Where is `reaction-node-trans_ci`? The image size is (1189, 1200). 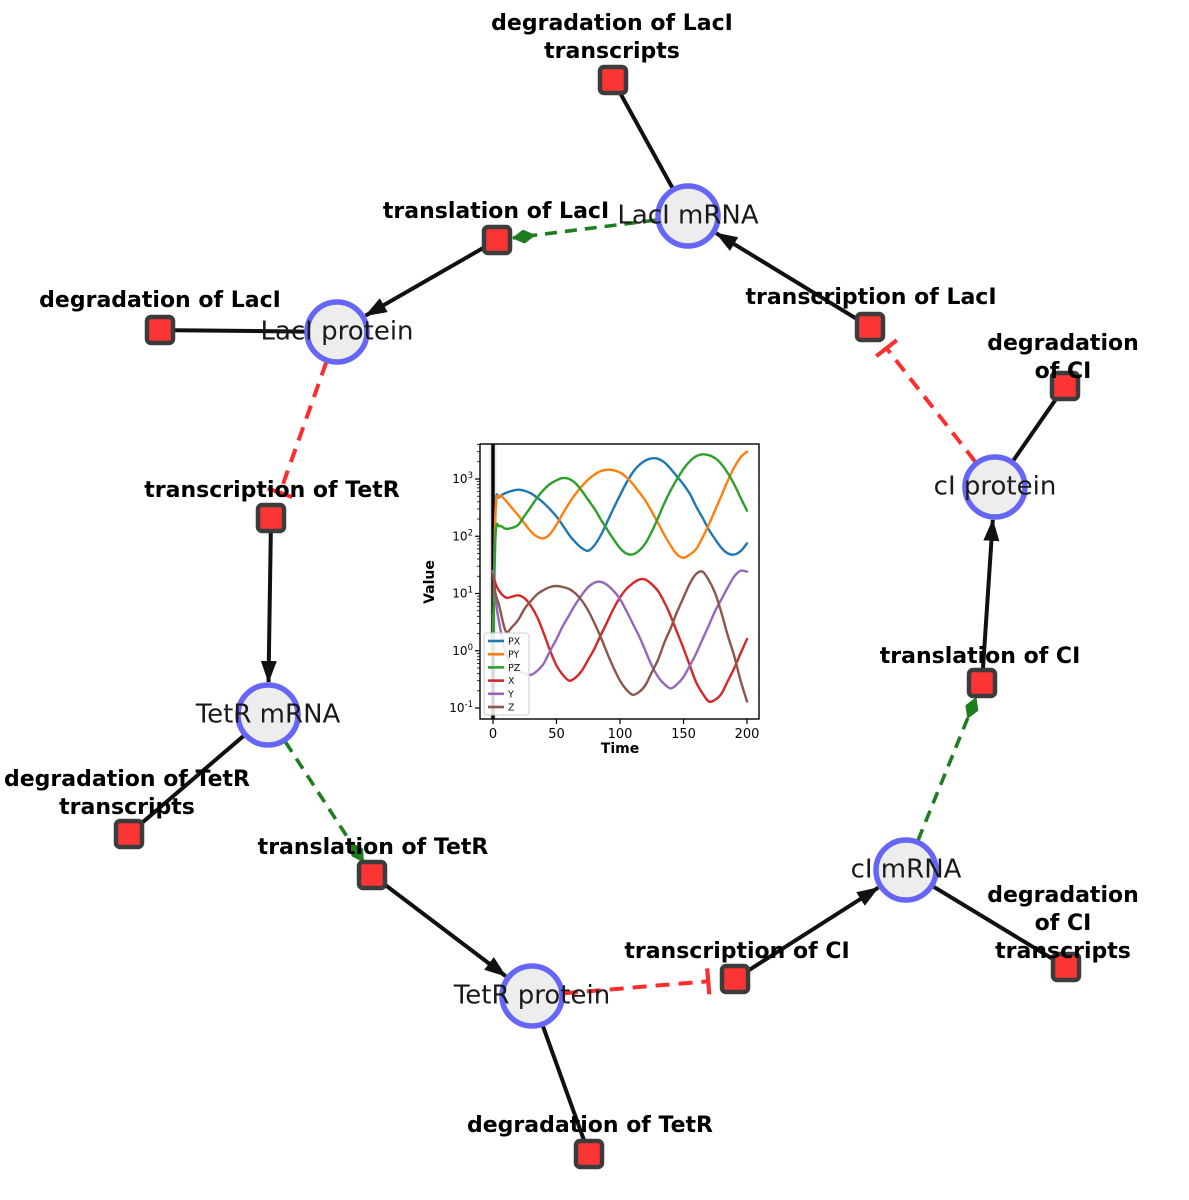 reaction-node-trans_ci is located at coordinates (735, 979).